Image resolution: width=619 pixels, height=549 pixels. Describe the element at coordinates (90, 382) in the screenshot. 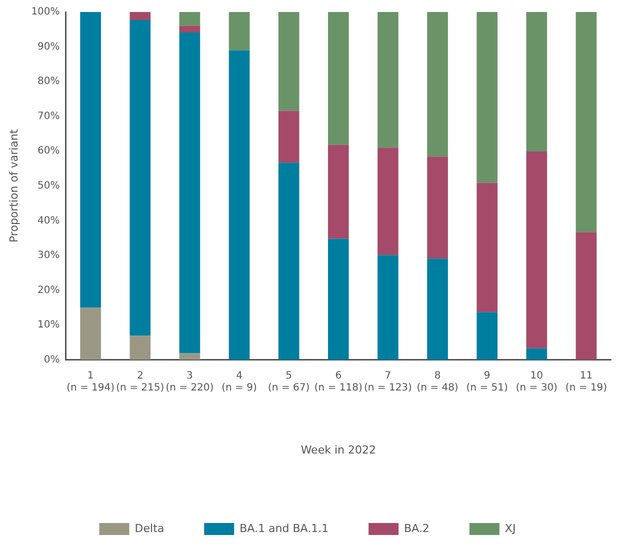

I see `x-tick-label: 1 (n = 194)` at that location.